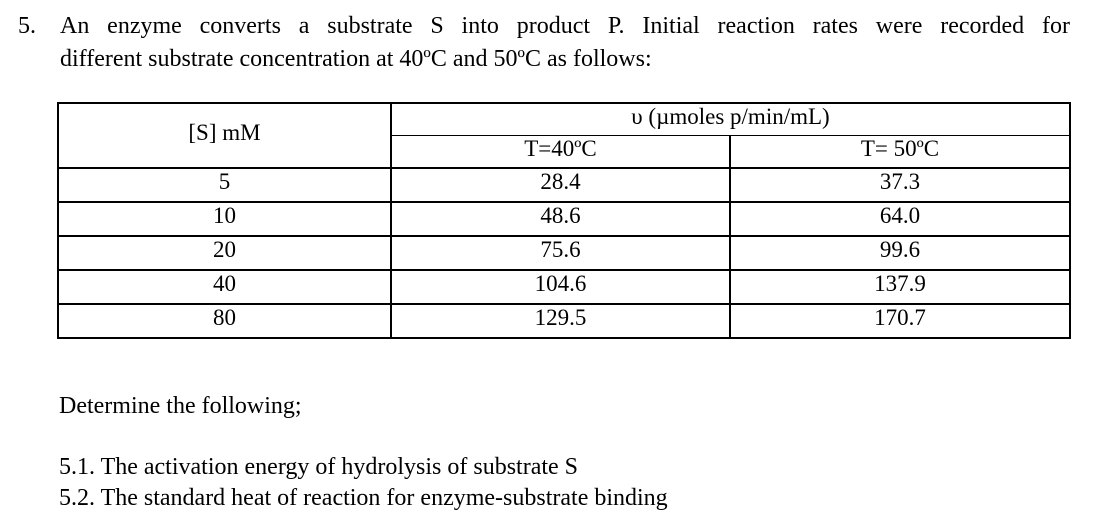 The image size is (1093, 522). I want to click on table-row: 10 48.6 64.0, so click(564, 218).